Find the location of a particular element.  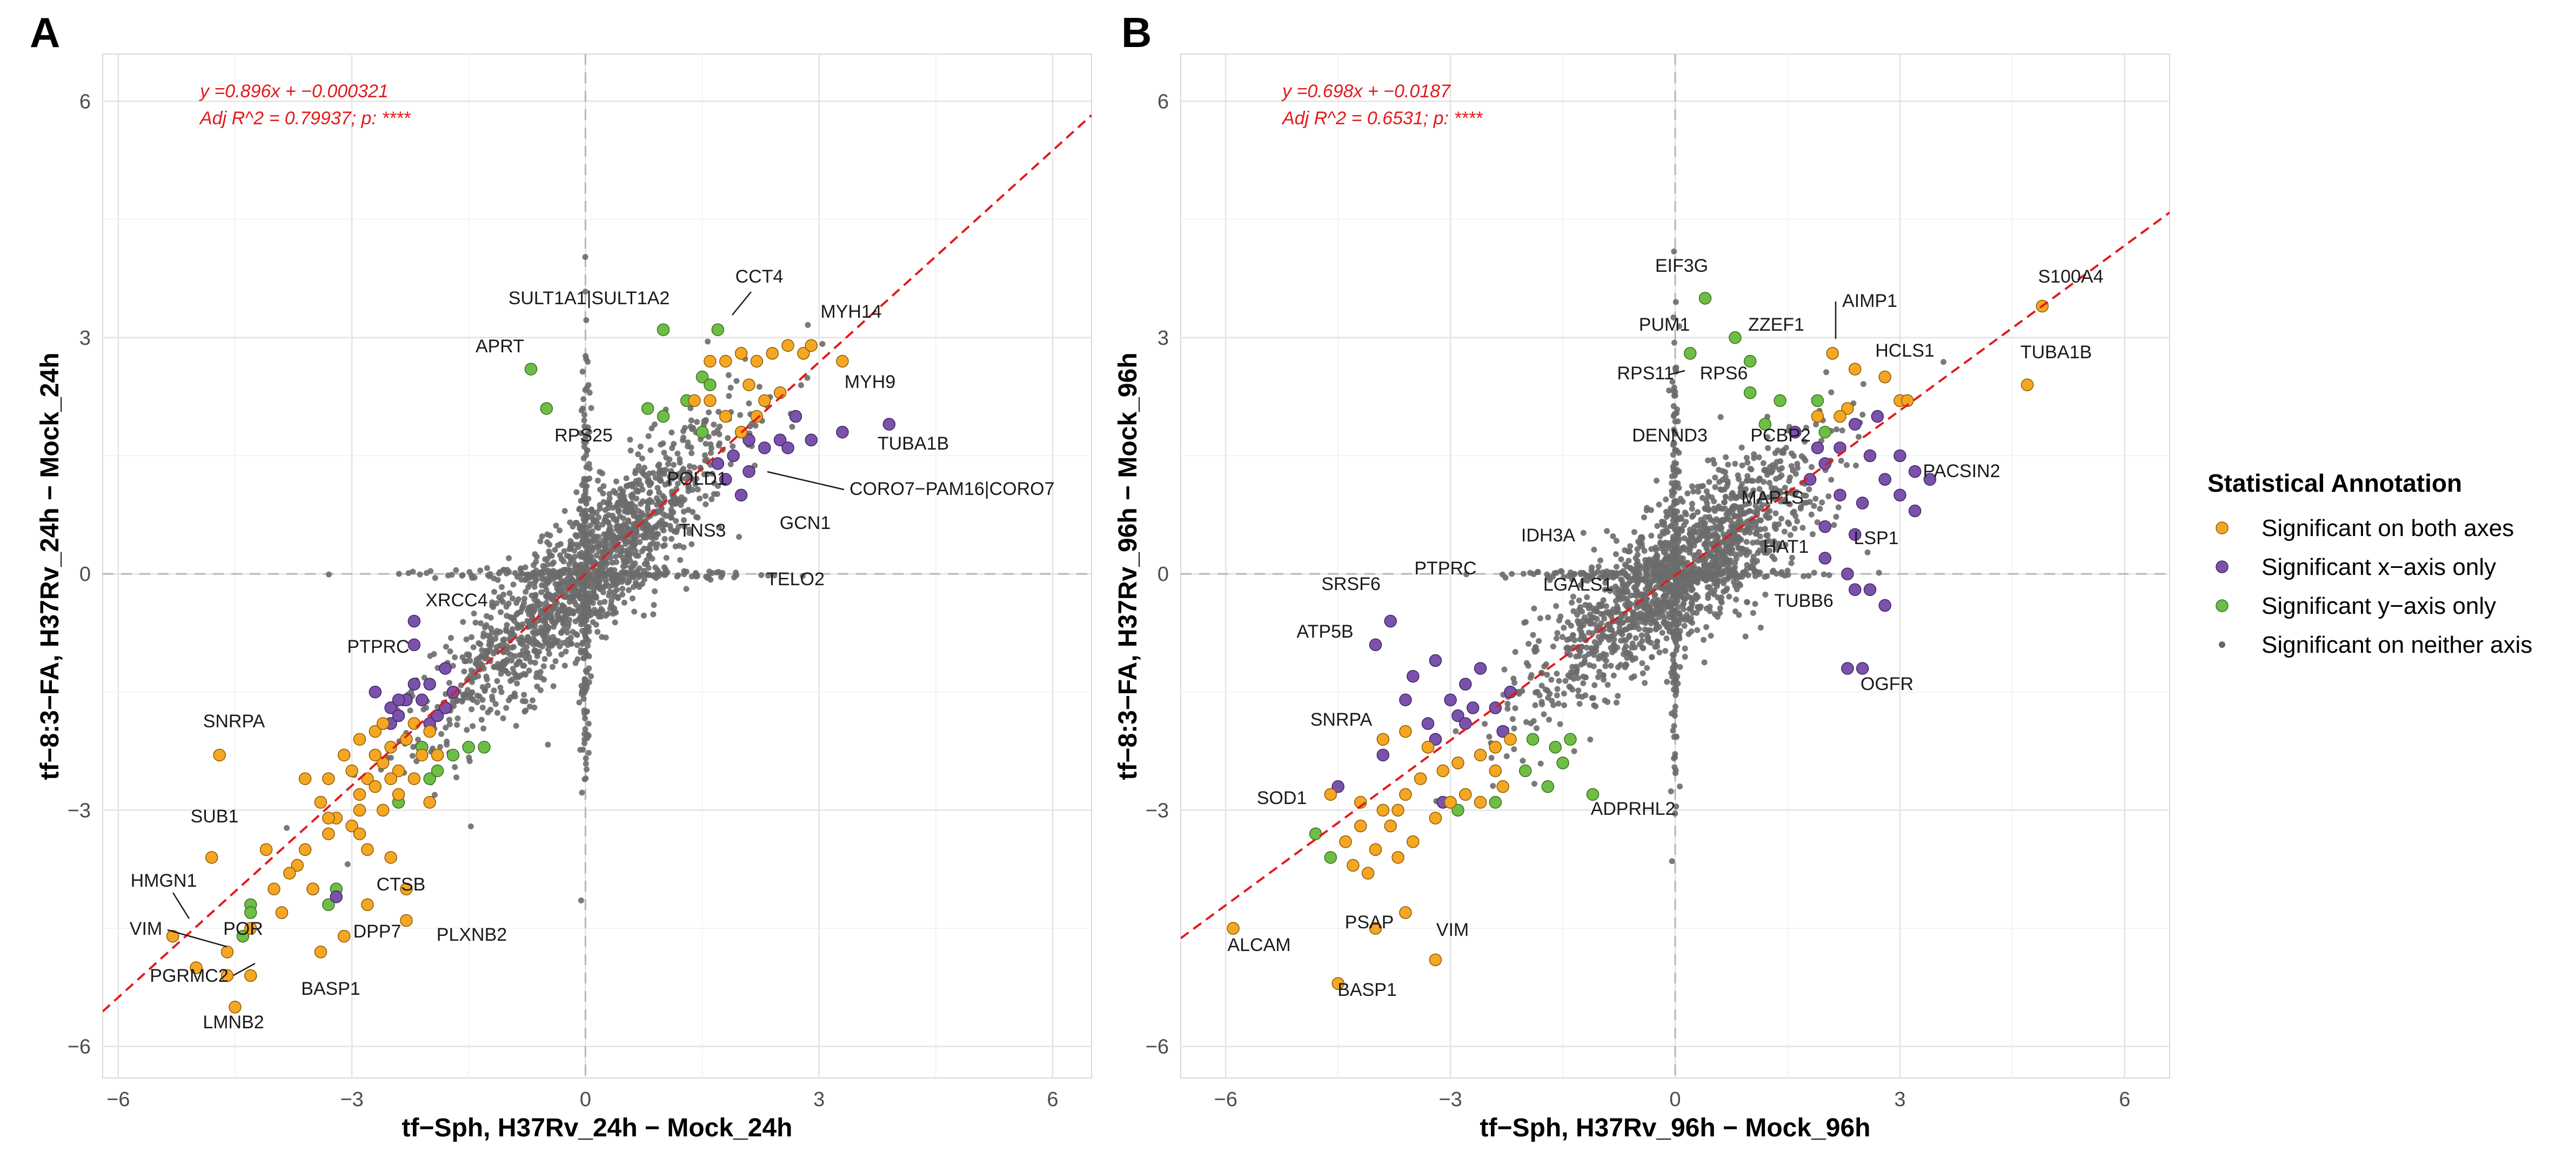

panel-a-y-axis-title: tf−8:3−FA, H37Rv_24h − Mock_24h is located at coordinates (50, 566).